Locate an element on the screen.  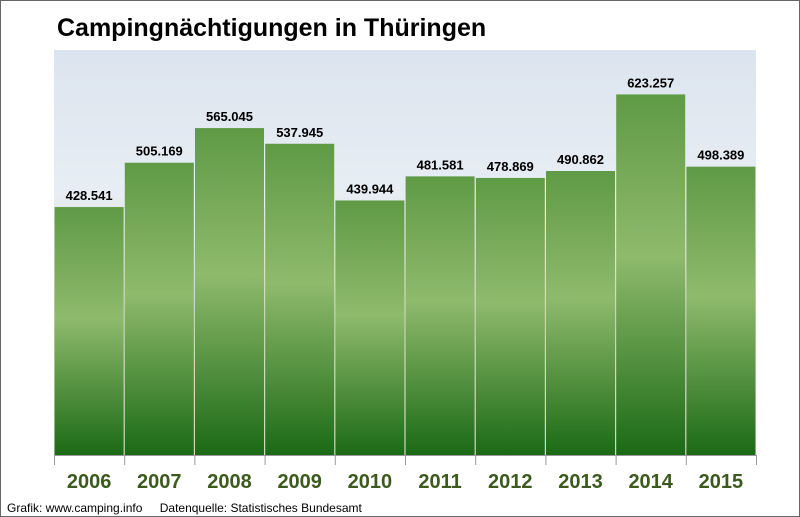
bar-2006 is located at coordinates (89, 331).